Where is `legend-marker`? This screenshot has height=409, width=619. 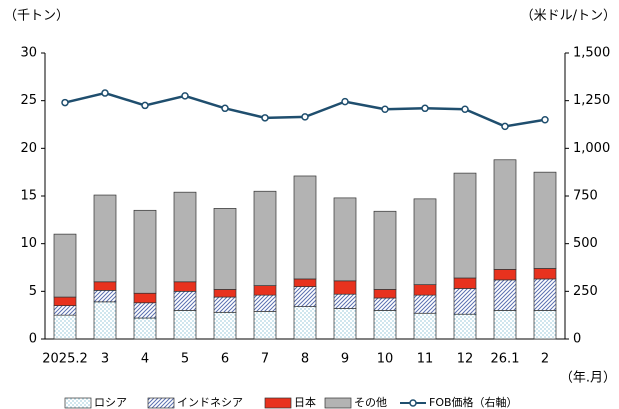
legend-marker is located at coordinates (413, 403).